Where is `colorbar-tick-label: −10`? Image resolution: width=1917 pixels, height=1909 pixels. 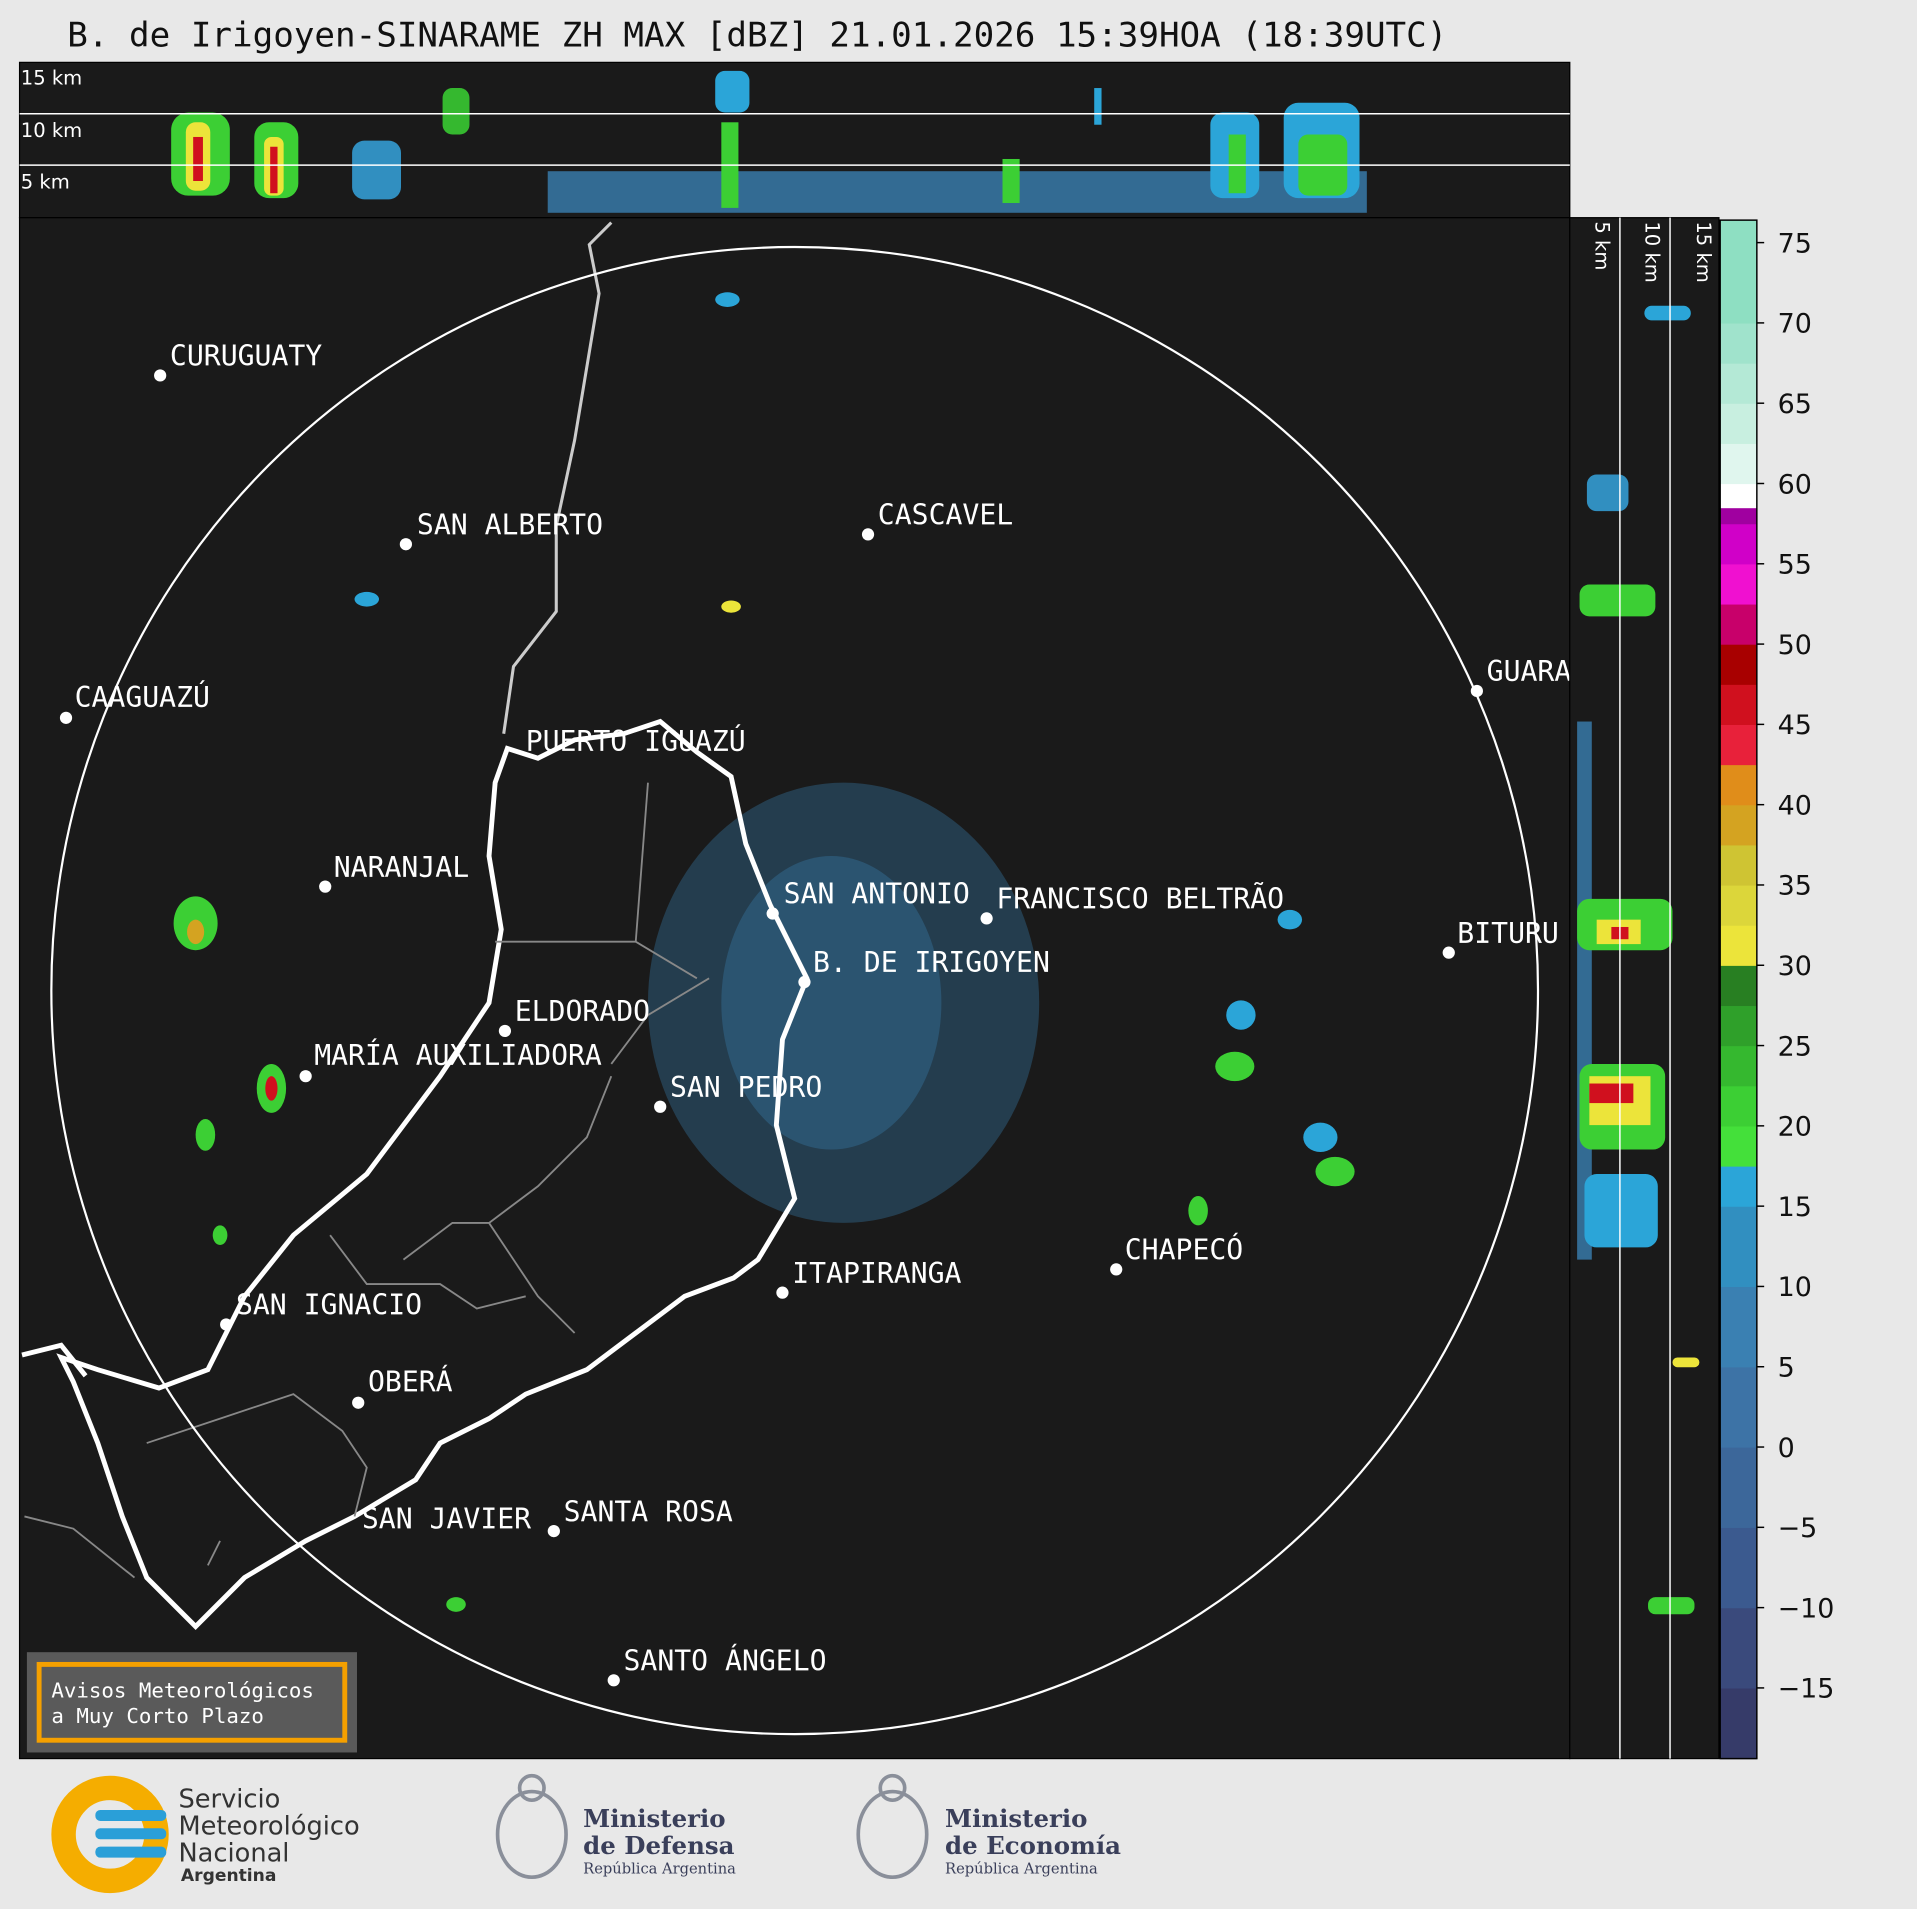
colorbar-tick-label: −10 is located at coordinates (1806, 1608).